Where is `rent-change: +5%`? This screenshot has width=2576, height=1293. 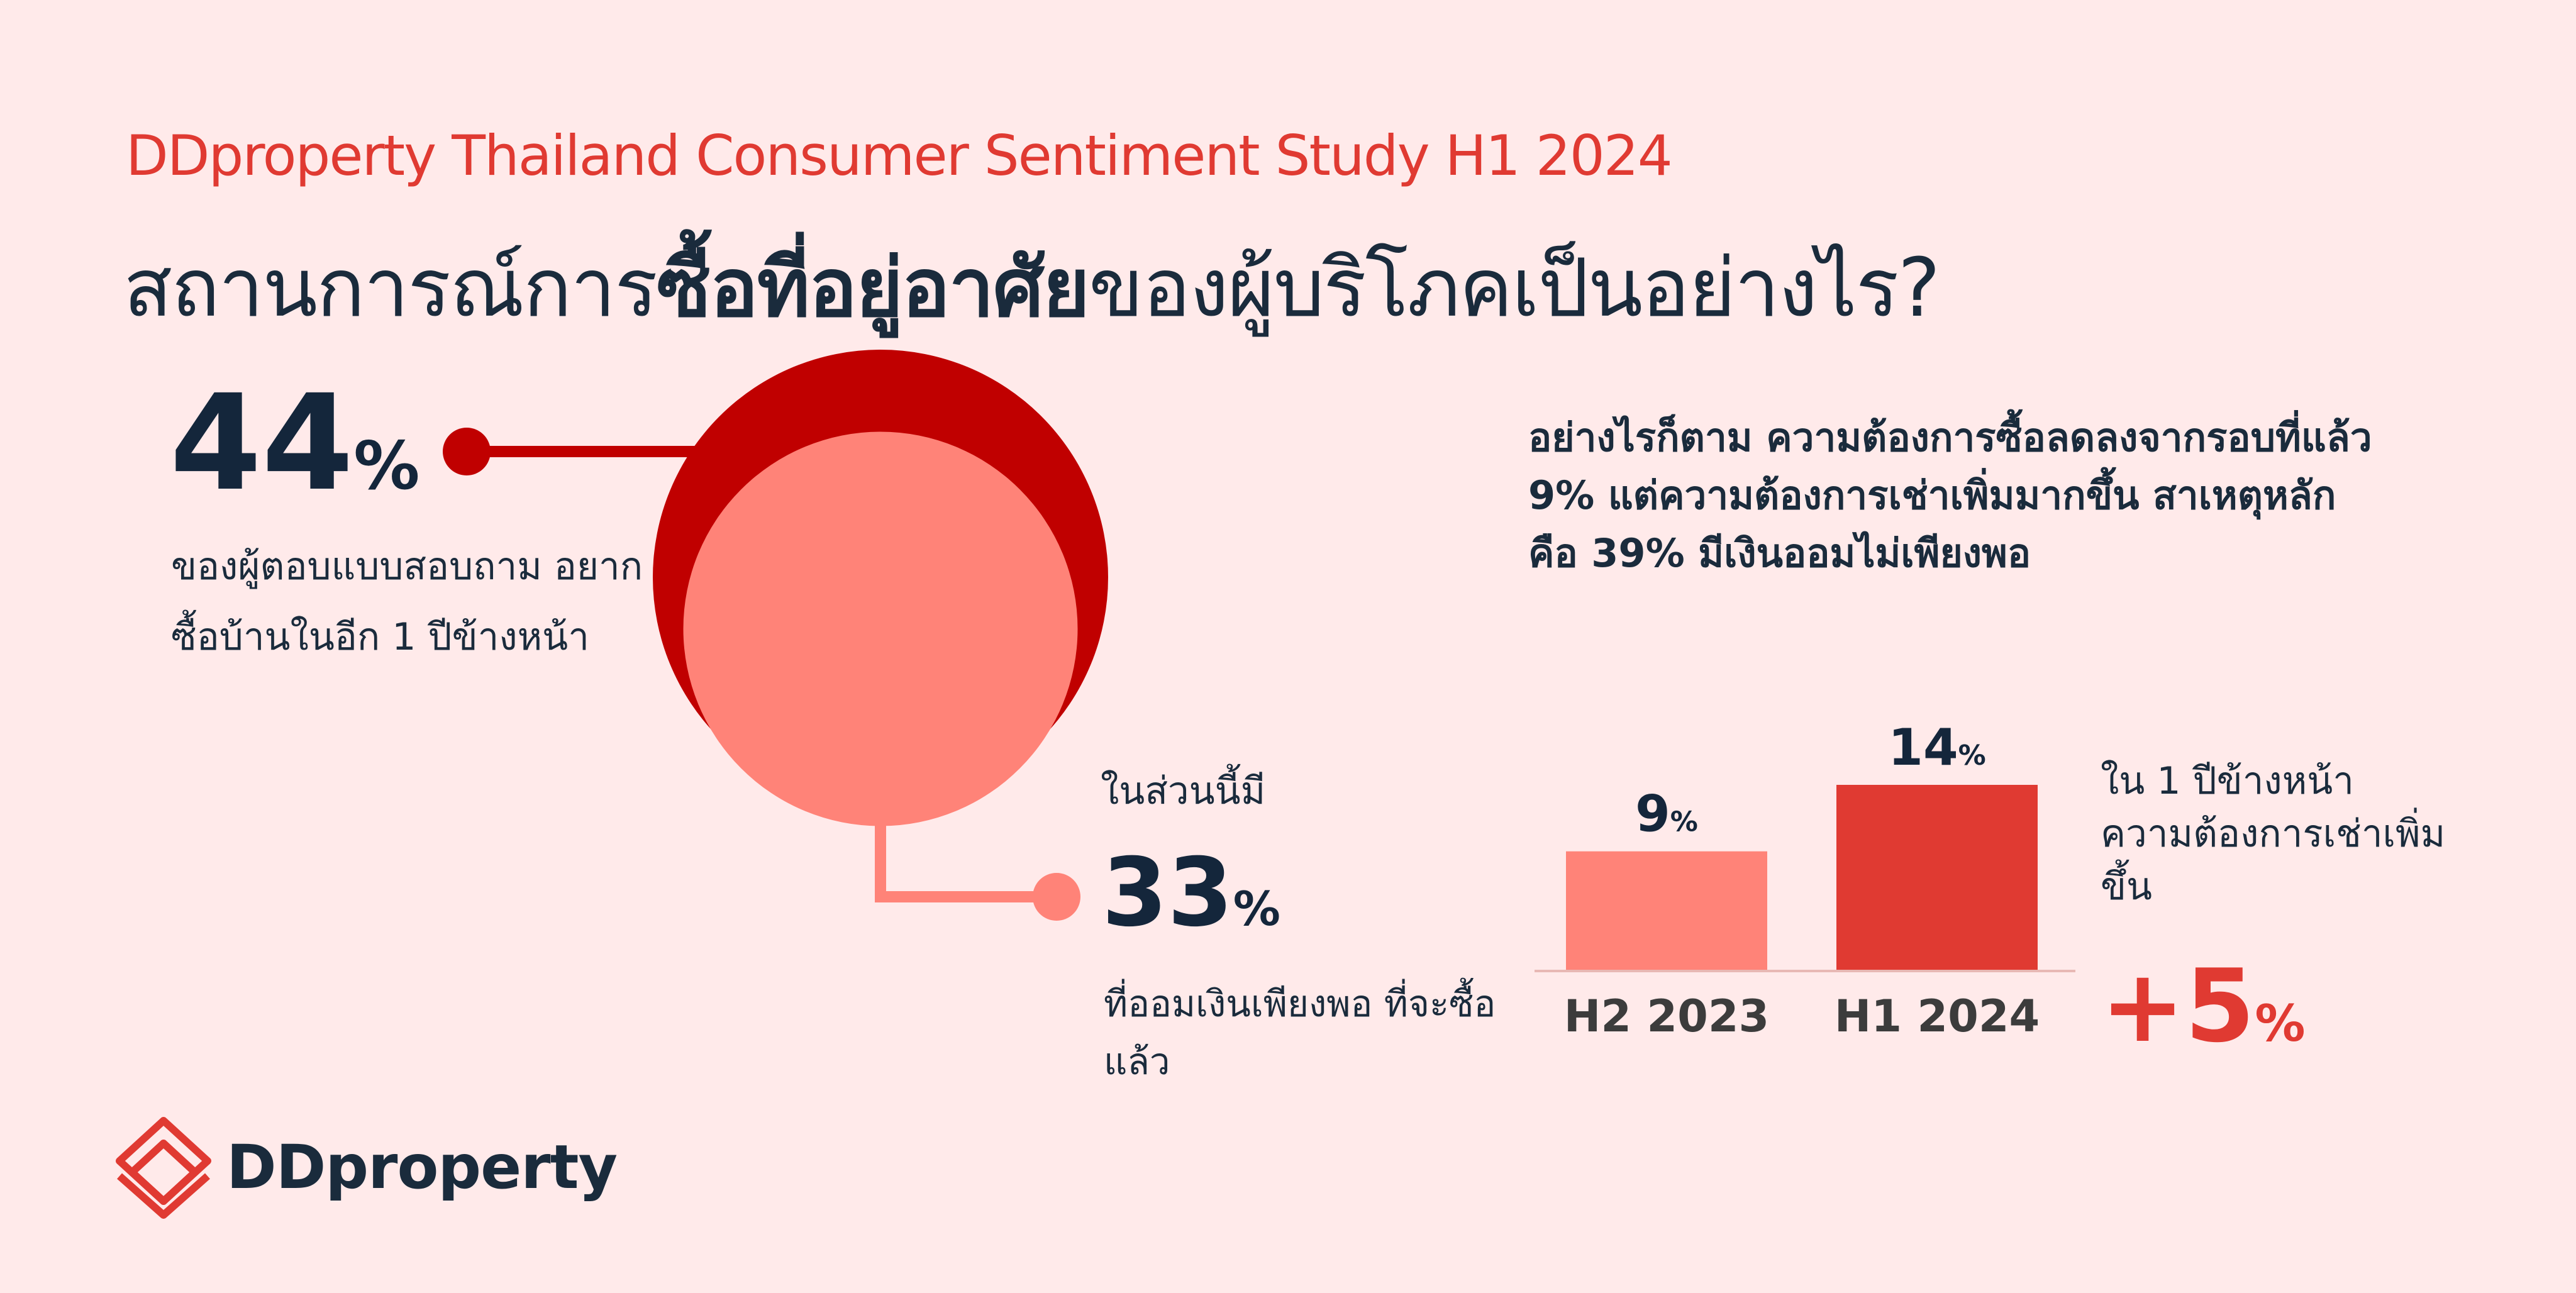 rent-change: +5% is located at coordinates (2203, 1006).